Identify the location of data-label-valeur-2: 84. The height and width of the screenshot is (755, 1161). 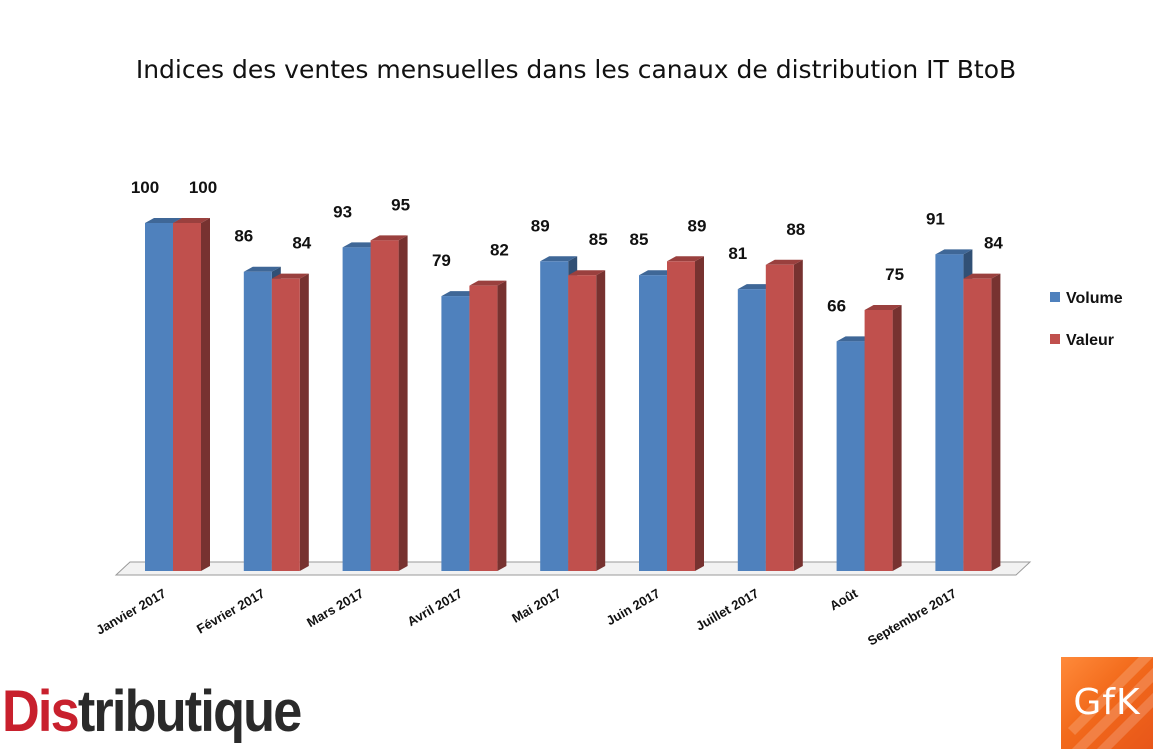
(301, 243).